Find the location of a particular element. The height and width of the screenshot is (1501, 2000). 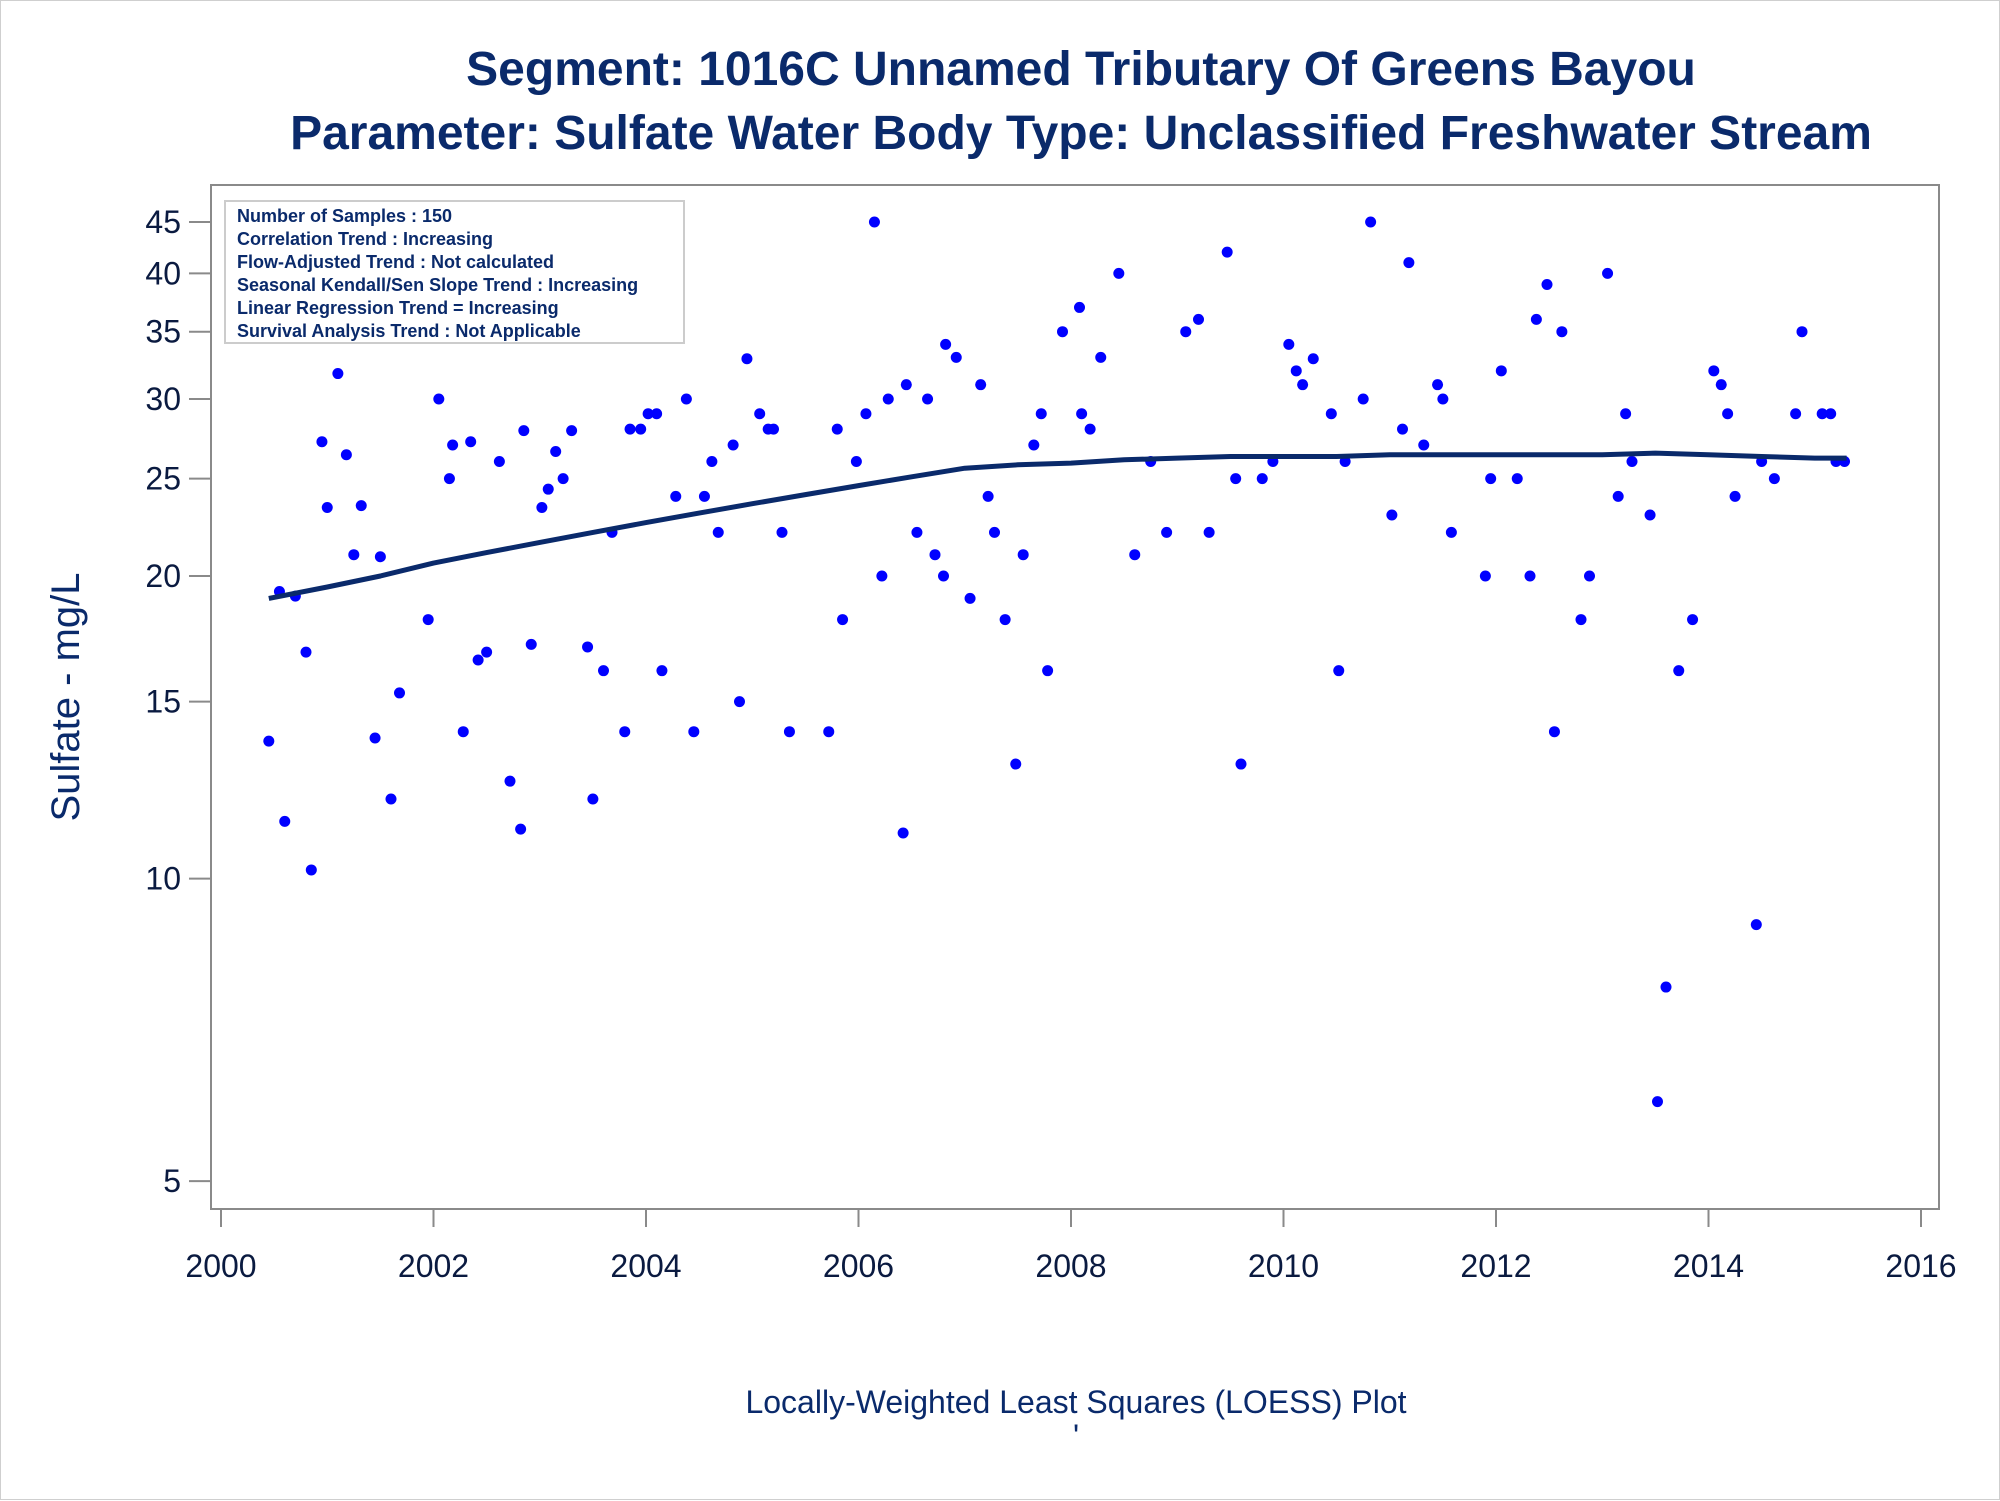

x-tick-label: 2014 is located at coordinates (1708, 1266).